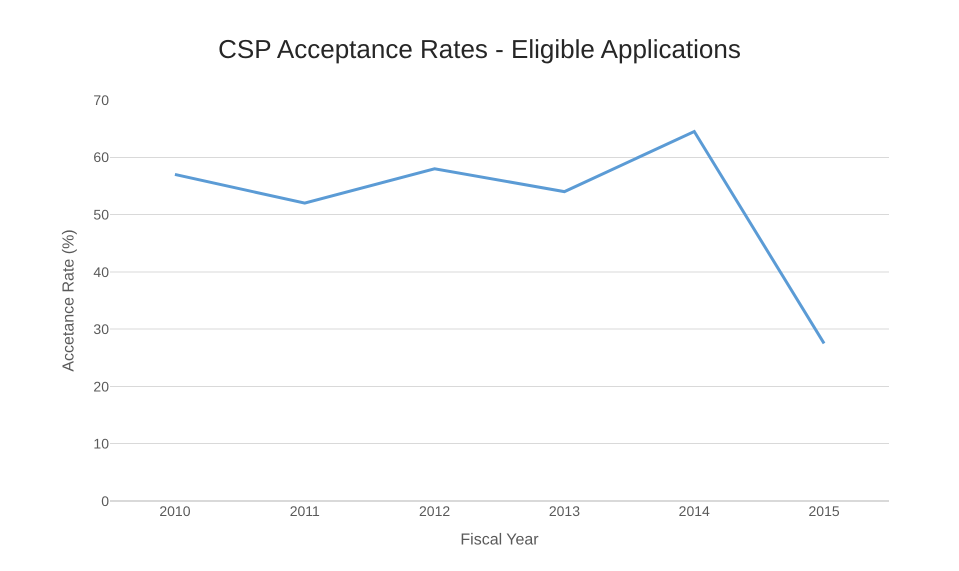 This screenshot has height=571, width=959. I want to click on x-tick-label: 2010, so click(175, 511).